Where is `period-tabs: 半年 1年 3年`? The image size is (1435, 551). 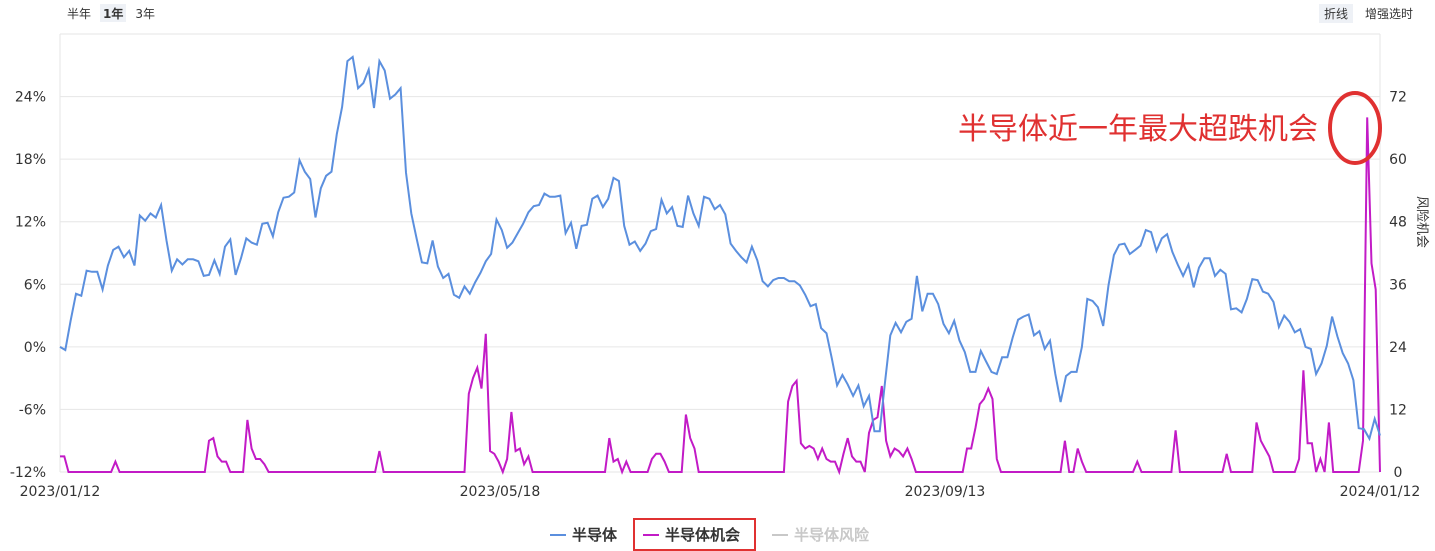
period-tabs: 半年 1年 3年 is located at coordinates (111, 13).